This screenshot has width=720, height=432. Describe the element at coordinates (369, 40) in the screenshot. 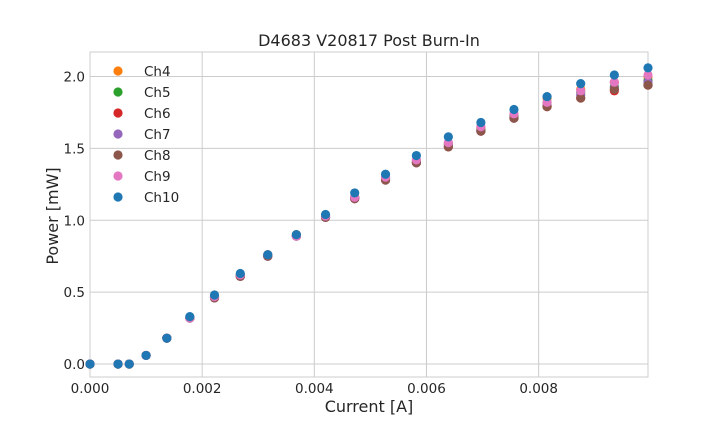

I see `chart-title: D4683 V20817 Post Burn-In` at that location.